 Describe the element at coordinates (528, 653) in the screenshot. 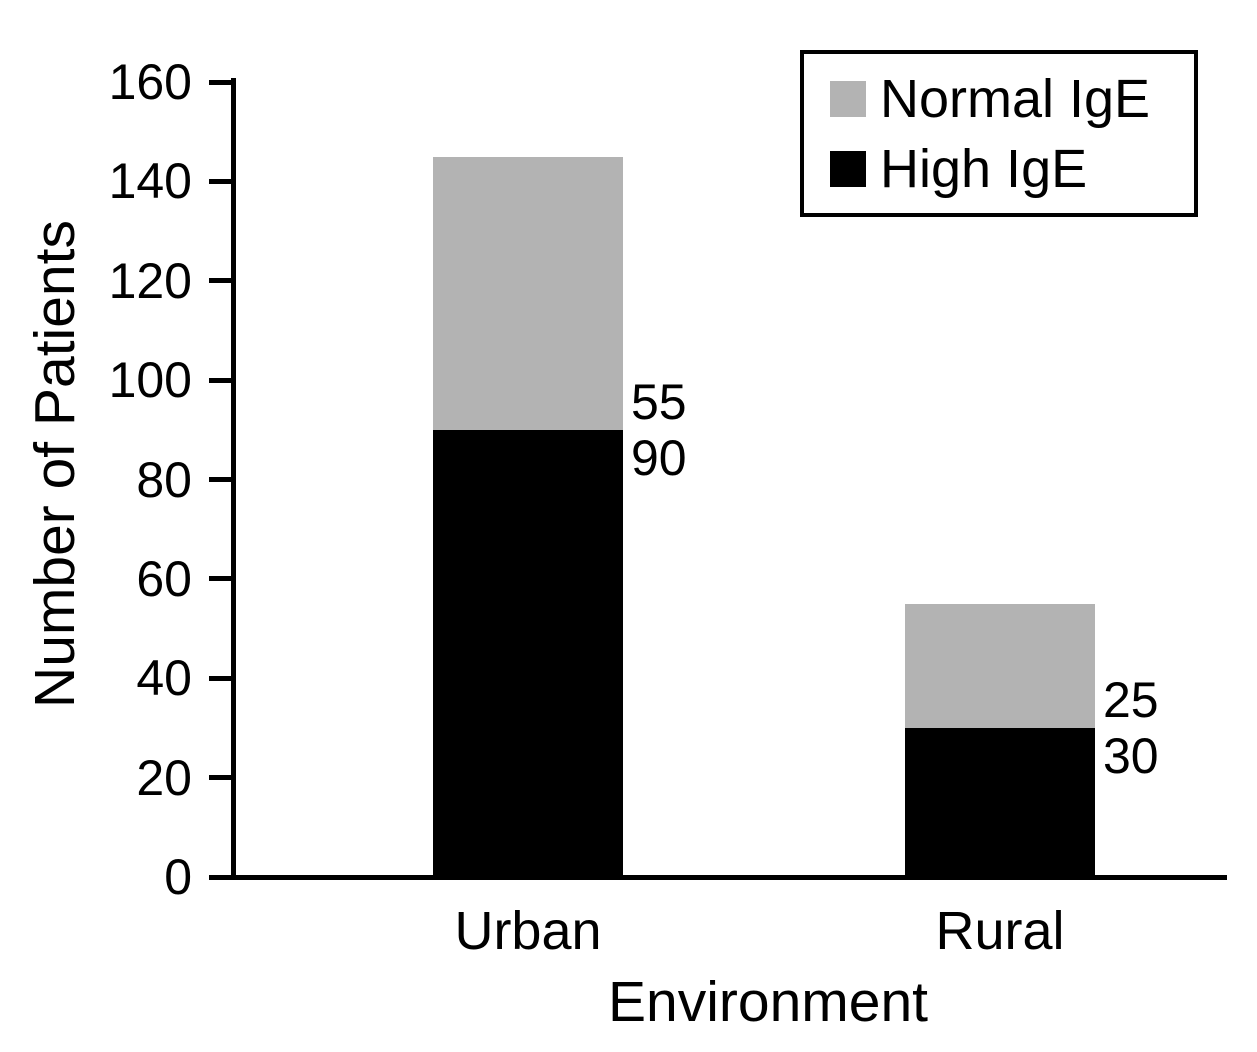

I see `bar-segment-urban-high-ige` at that location.